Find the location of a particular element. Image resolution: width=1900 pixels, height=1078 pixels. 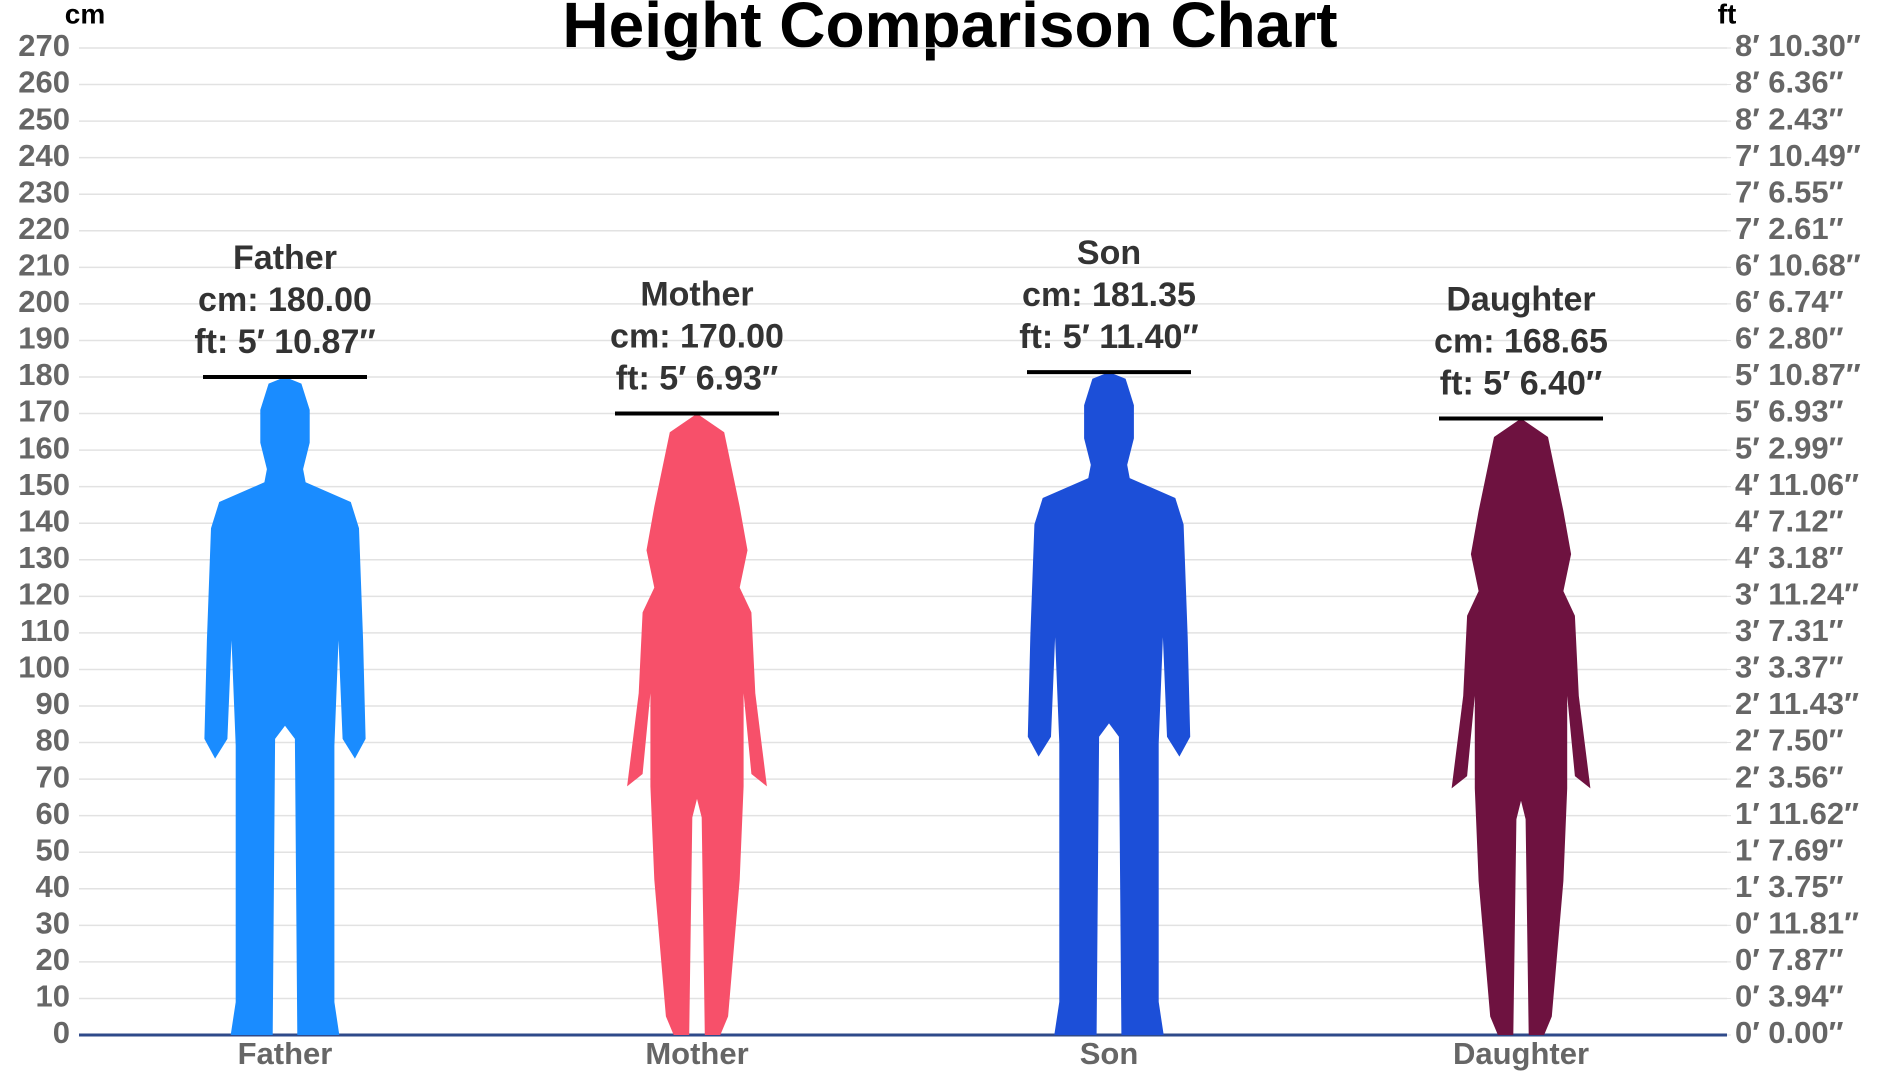

y2-tick-label: 6′ 10.68″ is located at coordinates (1798, 265).